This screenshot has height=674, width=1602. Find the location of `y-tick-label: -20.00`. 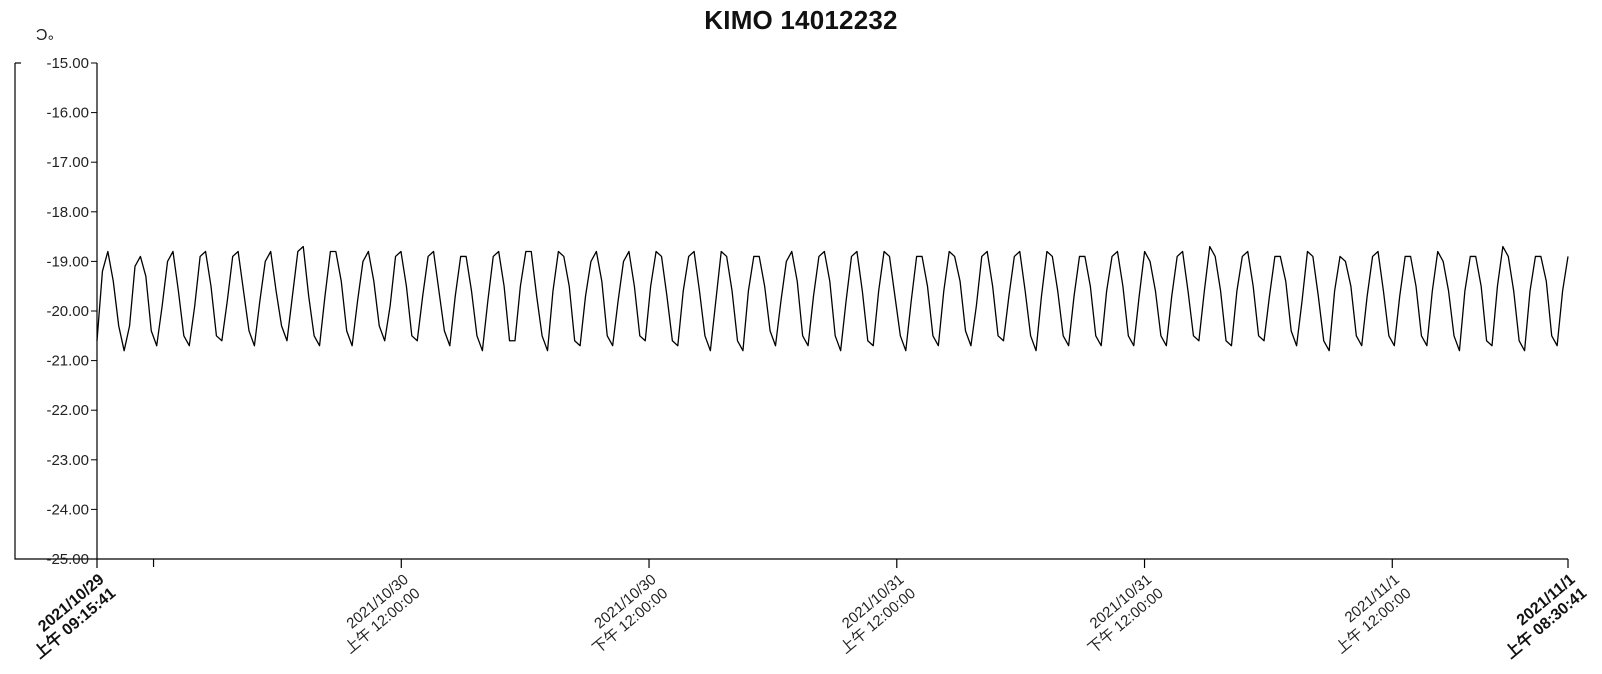

y-tick-label: -20.00 is located at coordinates (67, 311).